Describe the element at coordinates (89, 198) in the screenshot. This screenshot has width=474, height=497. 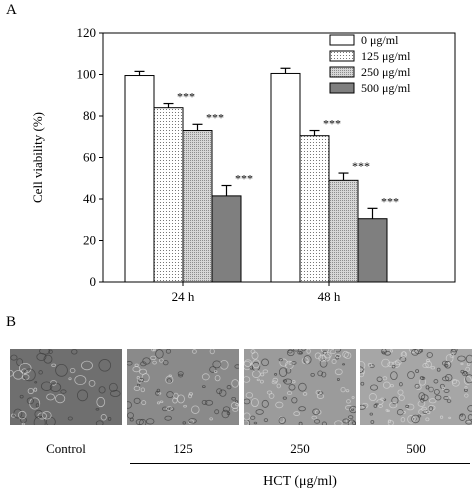
I see `y-tick-label: 40` at that location.